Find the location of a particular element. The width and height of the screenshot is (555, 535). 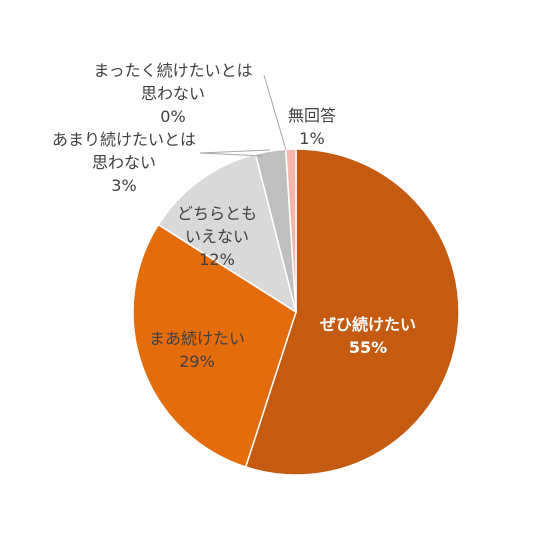

slice-label: ぜひ続けたい 55% is located at coordinates (368, 336).